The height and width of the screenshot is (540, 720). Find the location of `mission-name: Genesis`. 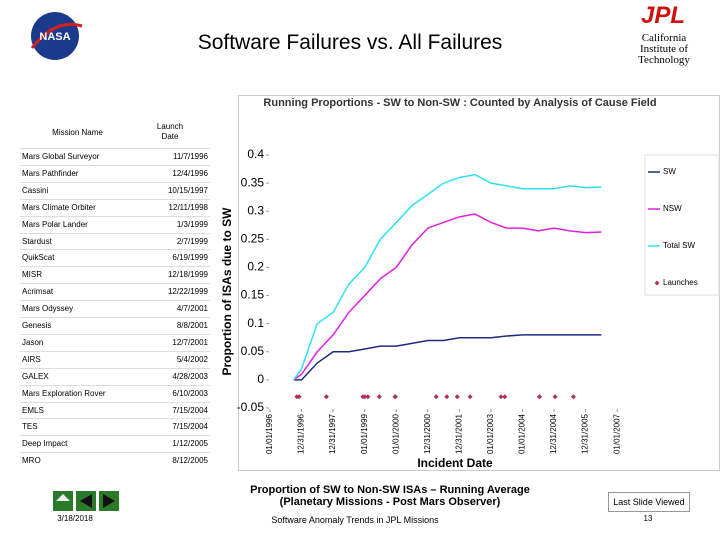

mission-name: Genesis is located at coordinates (37, 325).